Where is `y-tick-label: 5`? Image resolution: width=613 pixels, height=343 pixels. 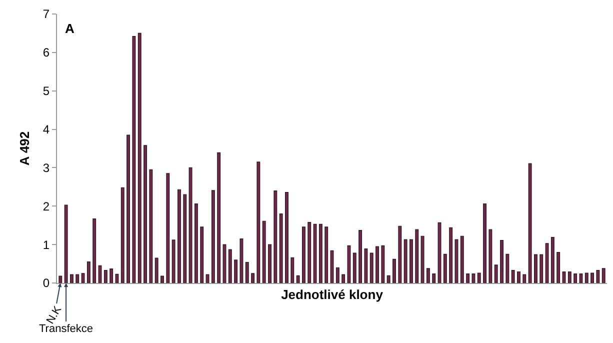
y-tick-label: 5 is located at coordinates (46, 91).